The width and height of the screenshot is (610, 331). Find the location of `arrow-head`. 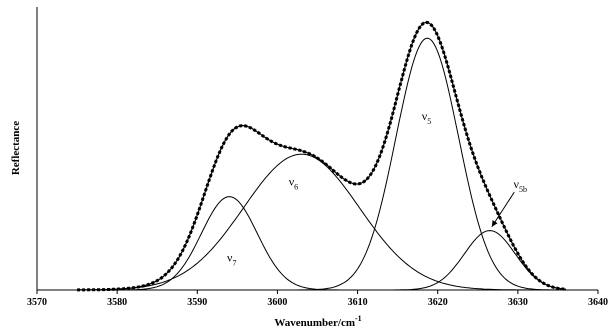

arrow-head is located at coordinates (494, 223).